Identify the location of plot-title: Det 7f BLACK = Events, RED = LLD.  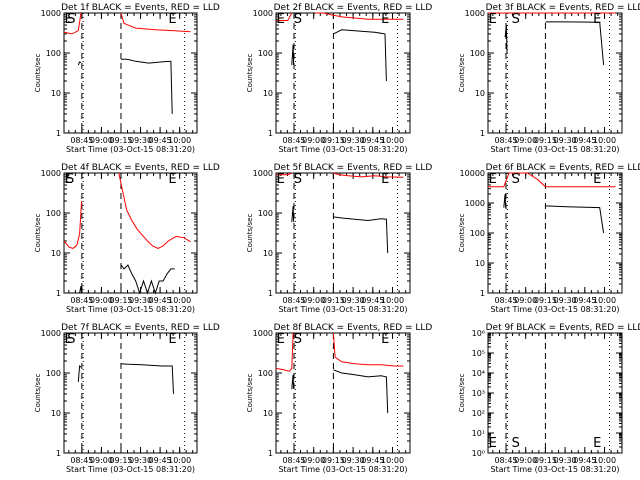
(140, 328).